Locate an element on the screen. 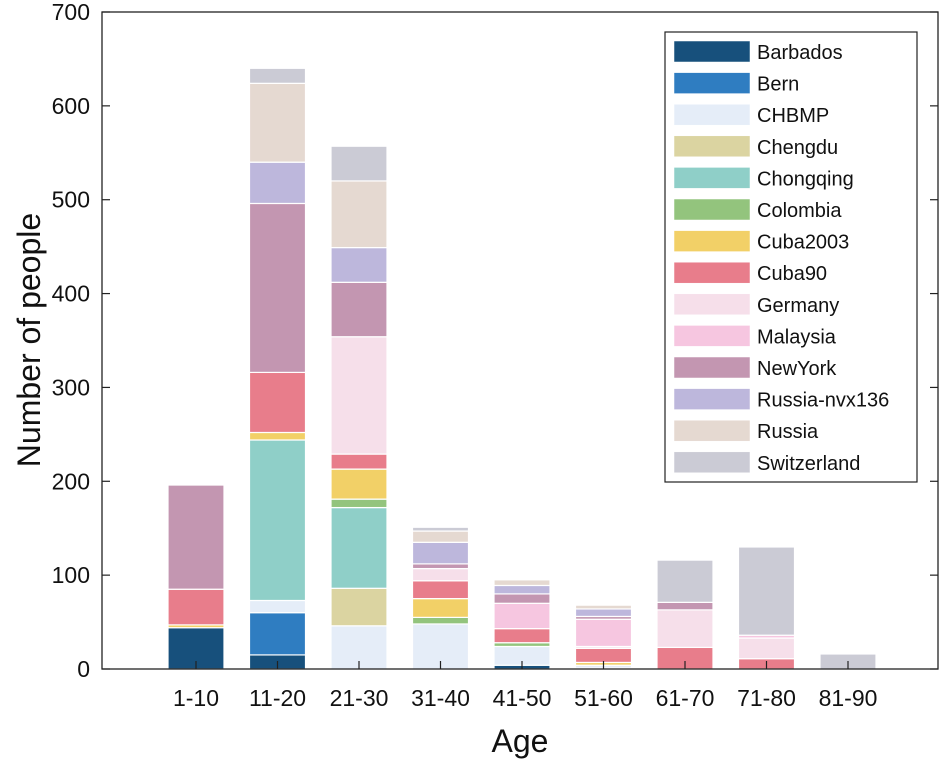 This screenshot has width=944, height=763. y-tick-label: 200 is located at coordinates (71, 481).